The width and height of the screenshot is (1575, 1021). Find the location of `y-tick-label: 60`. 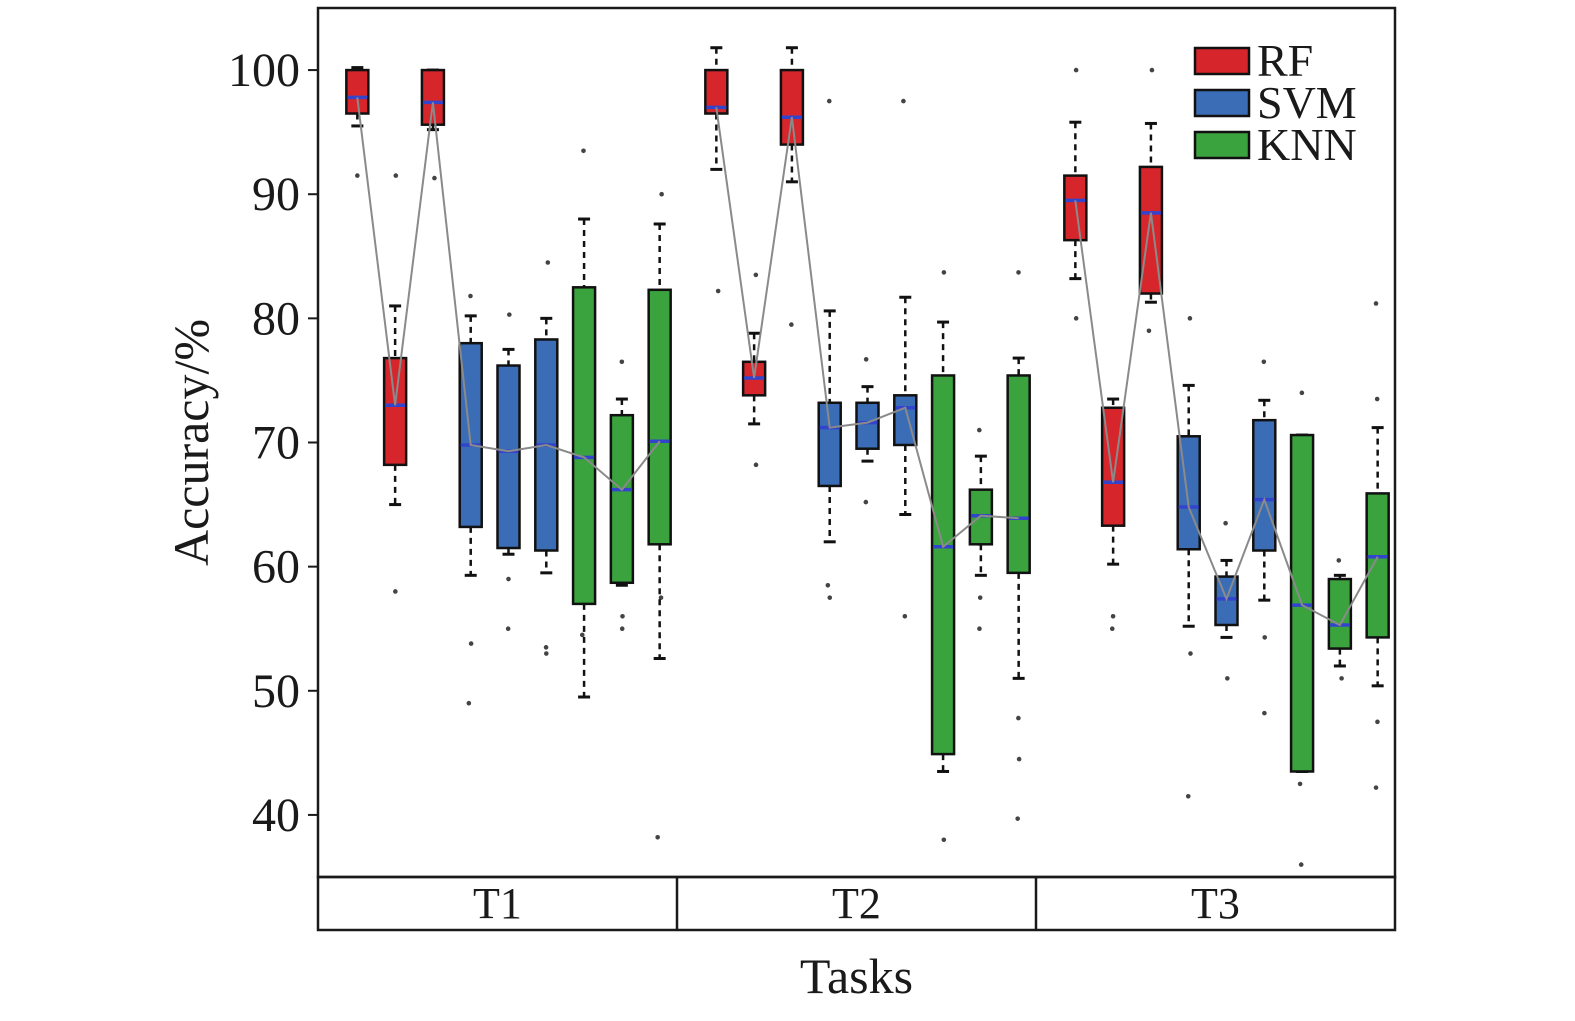

y-tick-label: 60 is located at coordinates (276, 567).